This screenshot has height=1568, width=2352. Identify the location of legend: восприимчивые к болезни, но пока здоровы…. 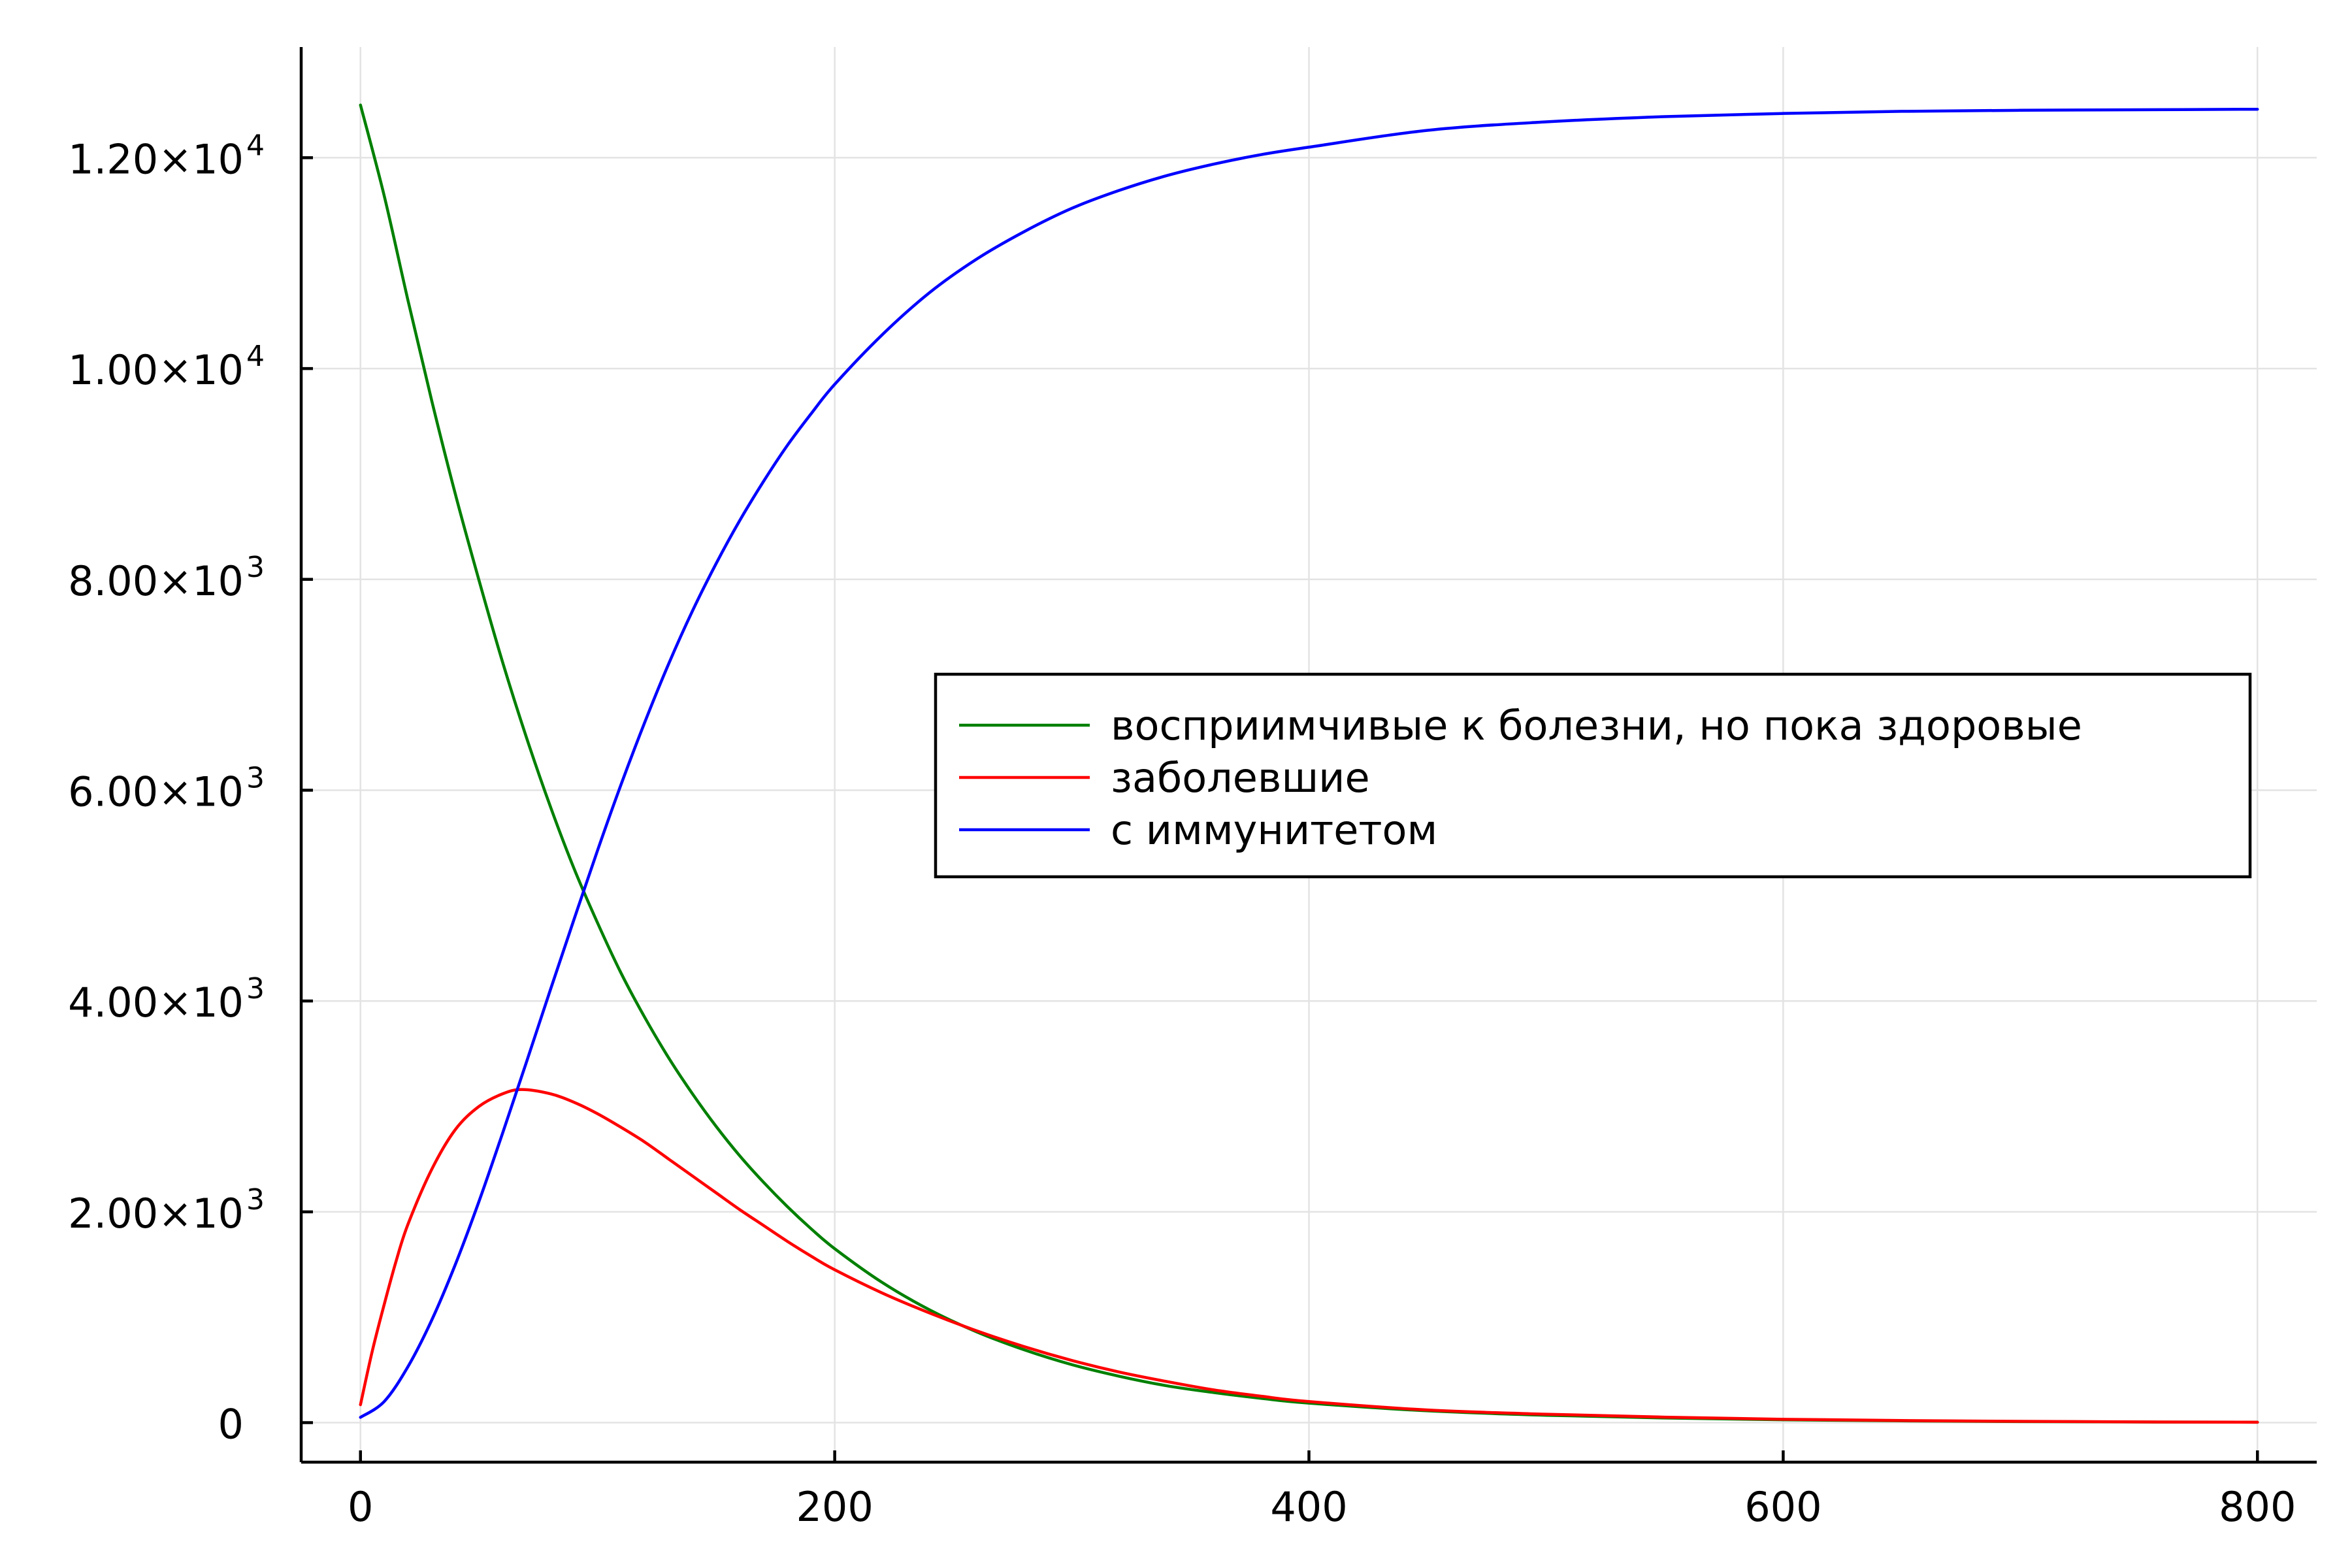
(1593, 775).